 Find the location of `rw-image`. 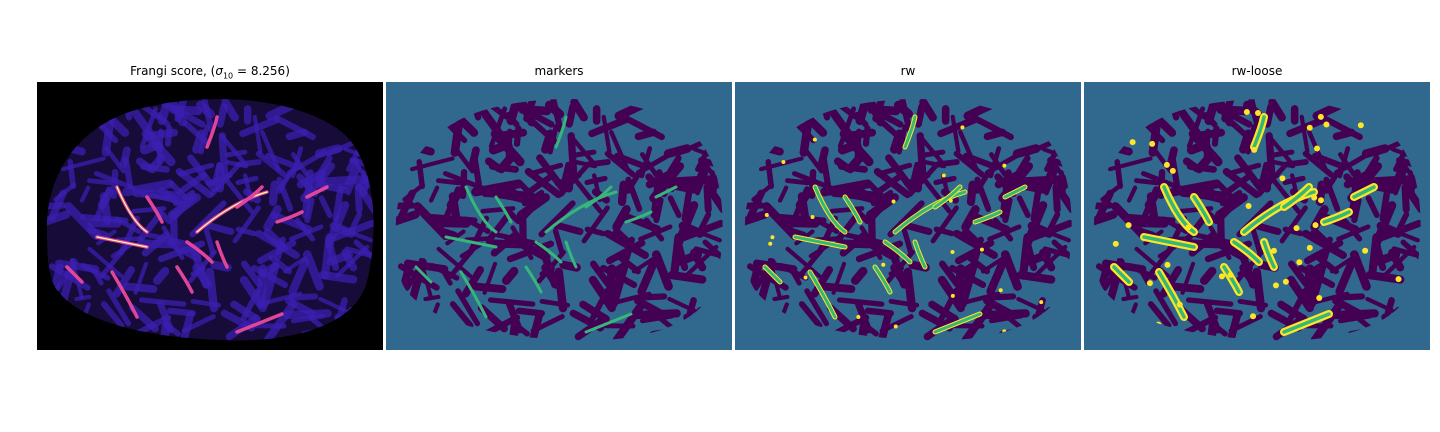

rw-image is located at coordinates (908, 216).